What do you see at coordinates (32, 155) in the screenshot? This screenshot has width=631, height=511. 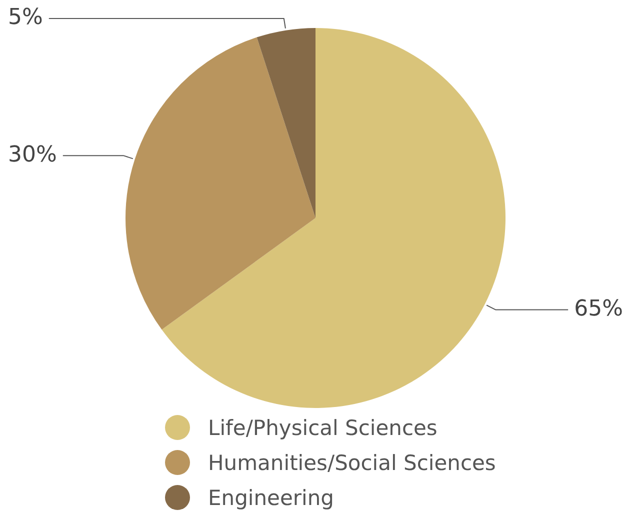 I see `data-label: 30%` at bounding box center [32, 155].